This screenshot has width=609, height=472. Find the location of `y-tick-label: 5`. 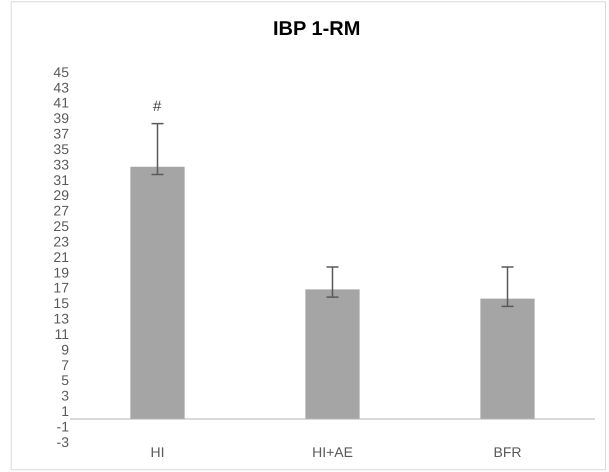

y-tick-label: 5 is located at coordinates (65, 380).